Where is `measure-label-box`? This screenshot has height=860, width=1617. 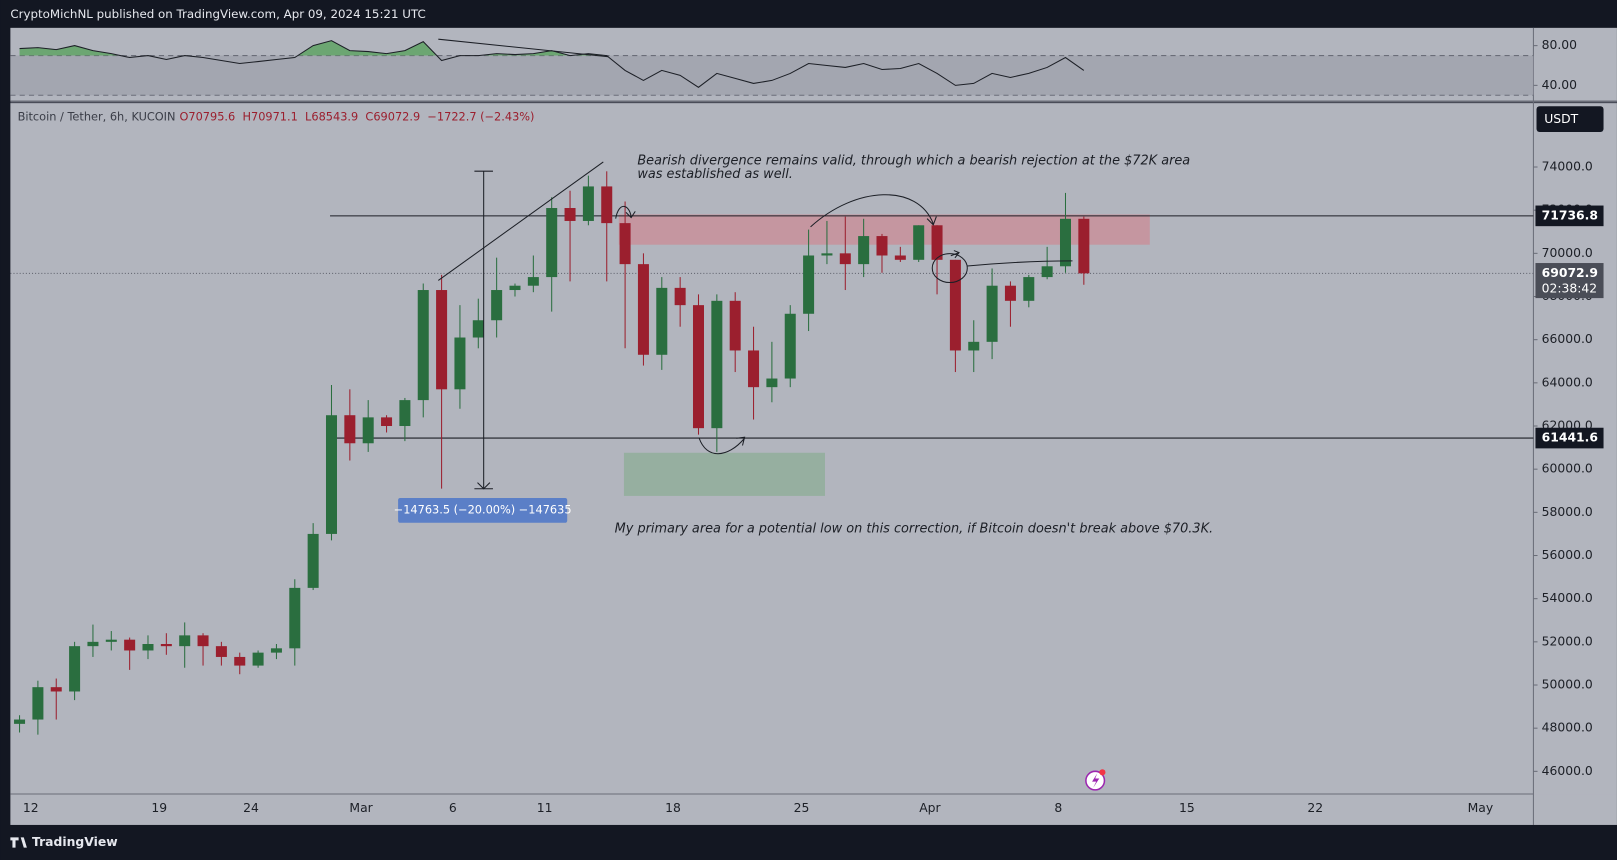 measure-label-box is located at coordinates (483, 510).